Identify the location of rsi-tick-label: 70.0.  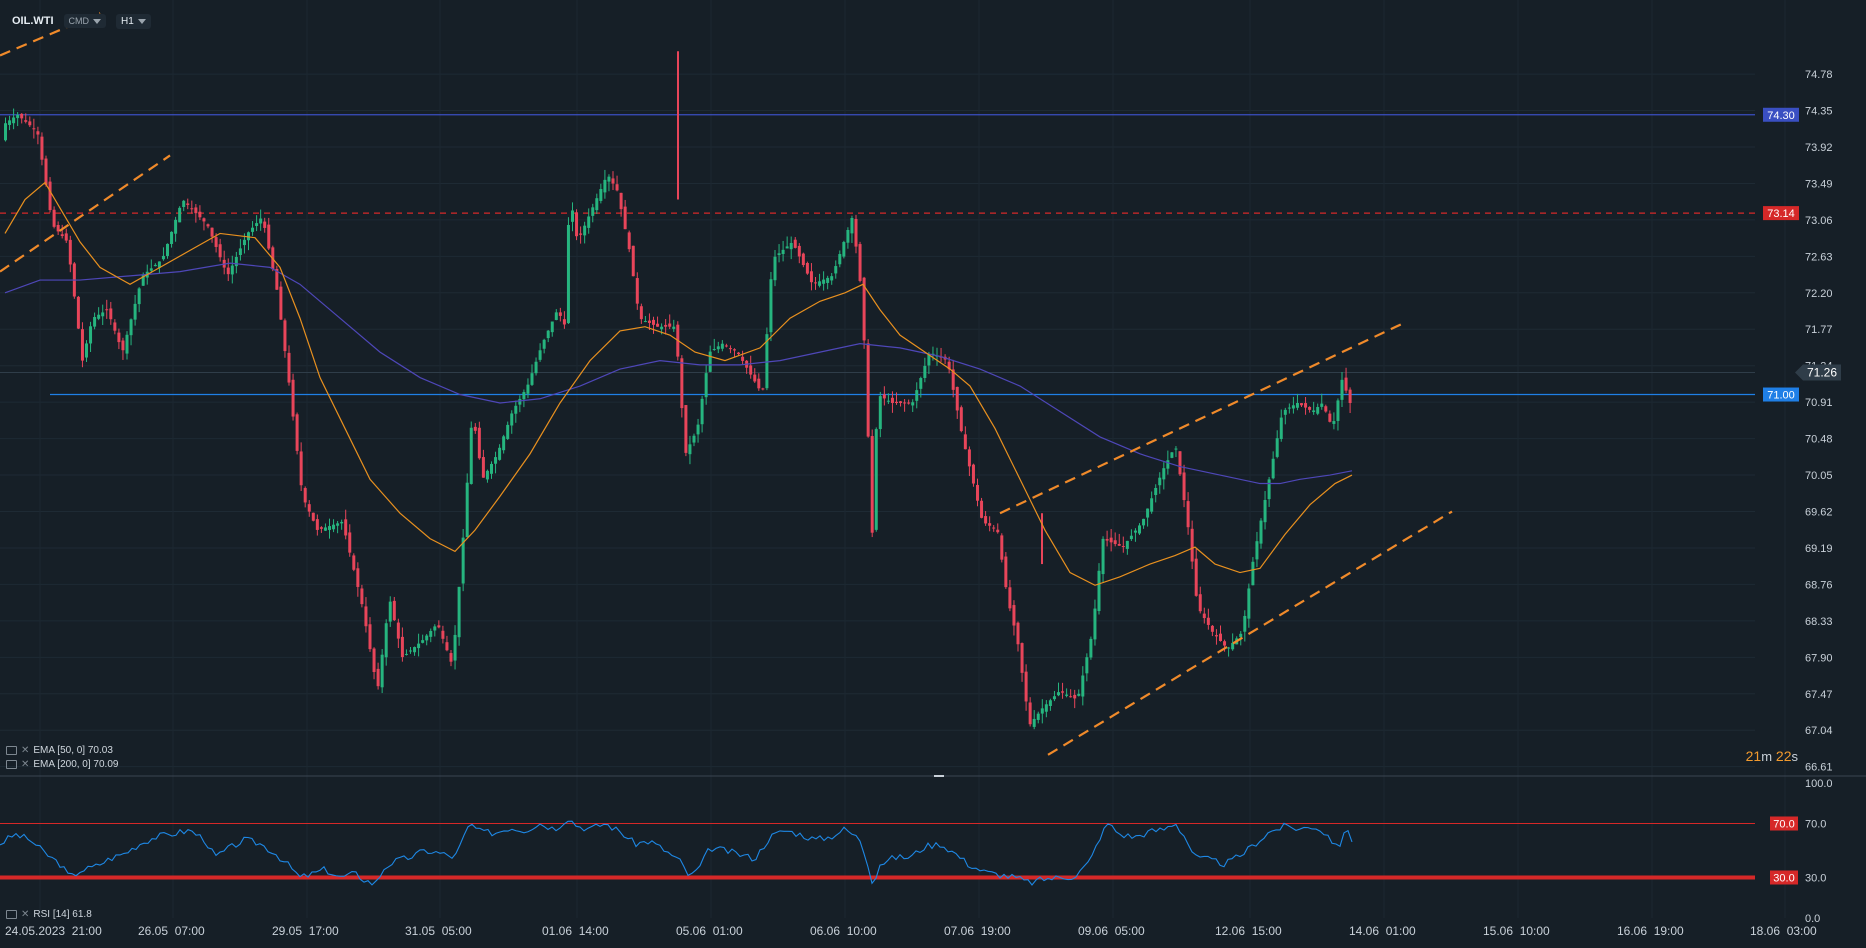
(1815, 825).